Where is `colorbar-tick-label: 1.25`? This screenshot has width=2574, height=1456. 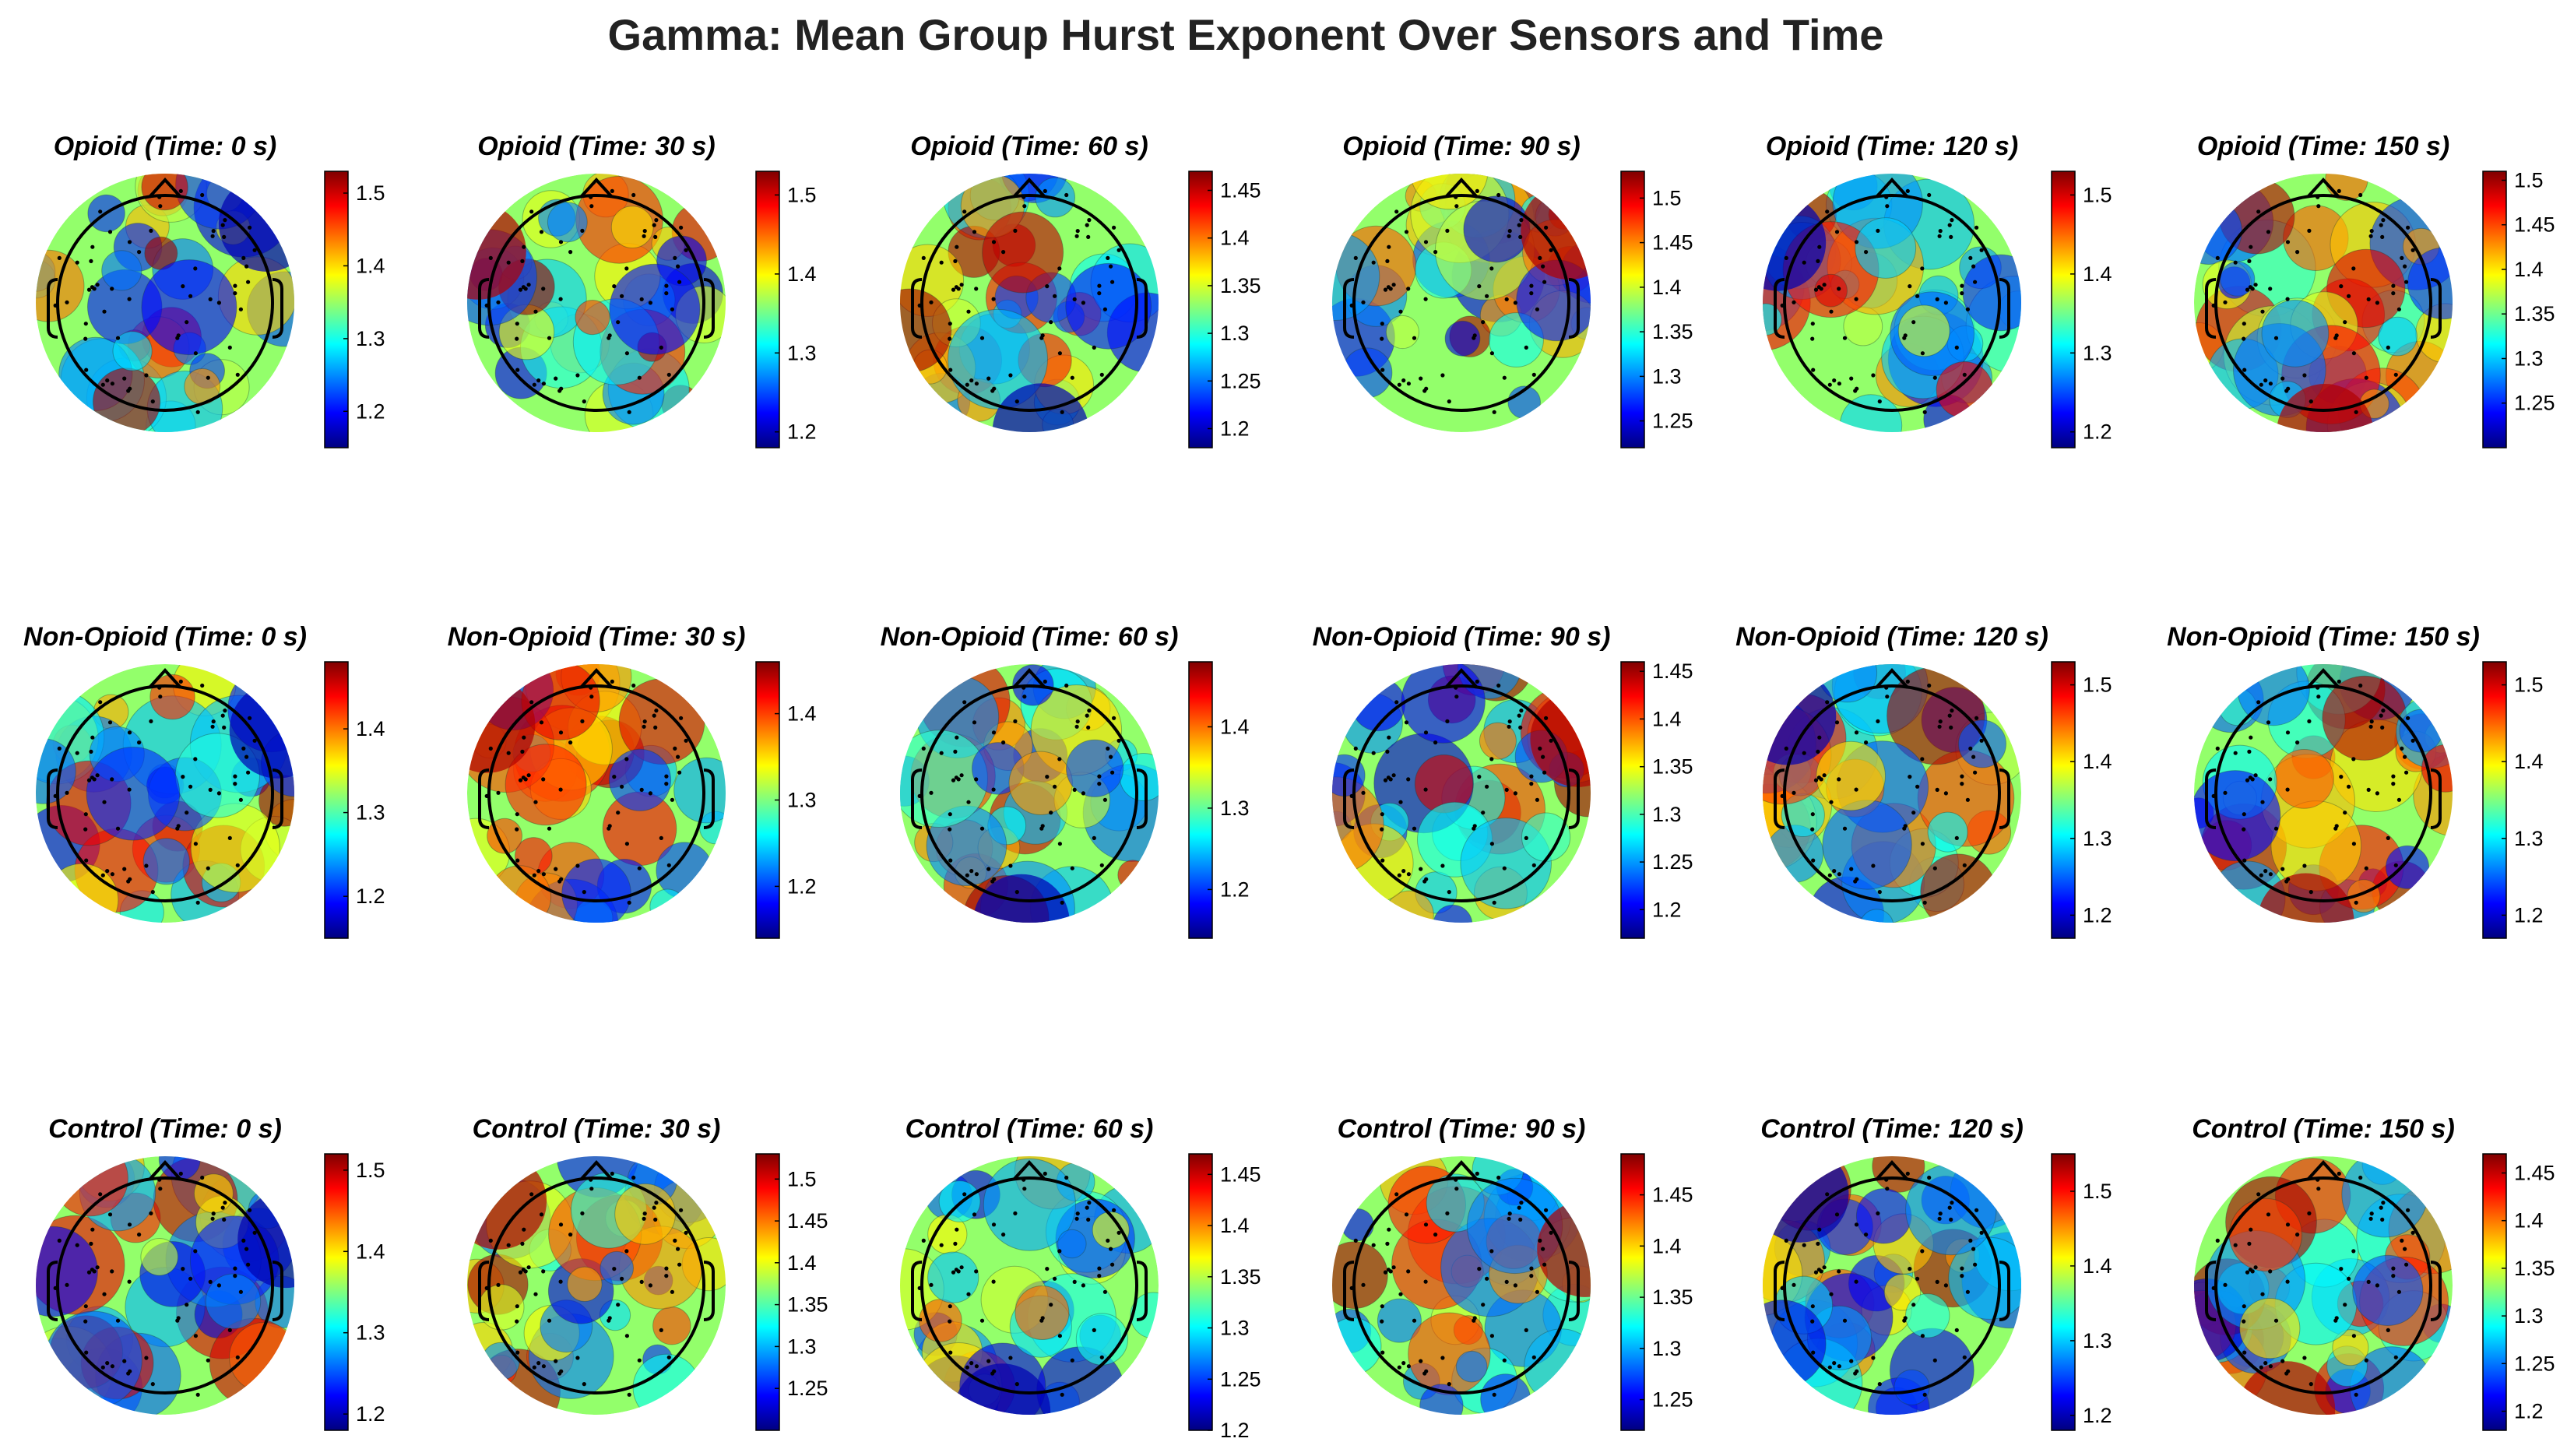 colorbar-tick-label: 1.25 is located at coordinates (807, 1388).